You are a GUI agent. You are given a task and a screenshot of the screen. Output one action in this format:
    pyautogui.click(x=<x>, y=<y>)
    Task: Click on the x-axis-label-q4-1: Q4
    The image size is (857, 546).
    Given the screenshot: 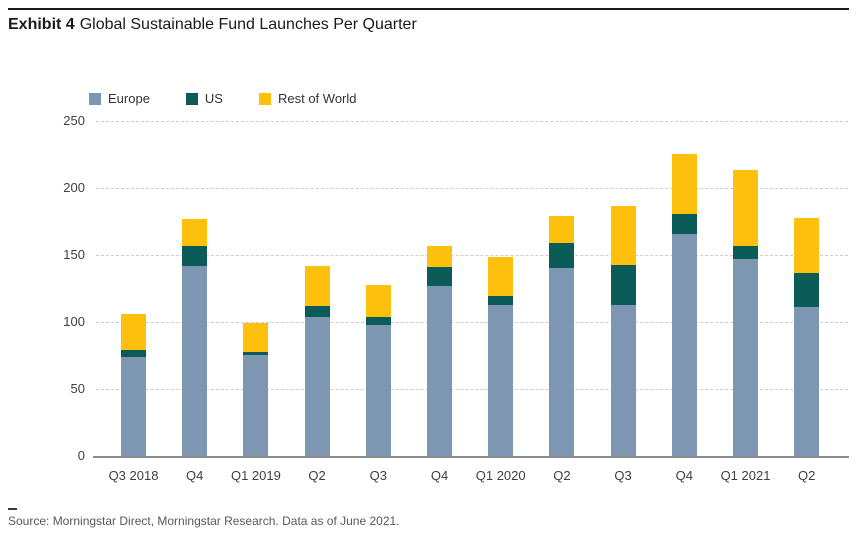 What is the action you would take?
    pyautogui.click(x=195, y=475)
    